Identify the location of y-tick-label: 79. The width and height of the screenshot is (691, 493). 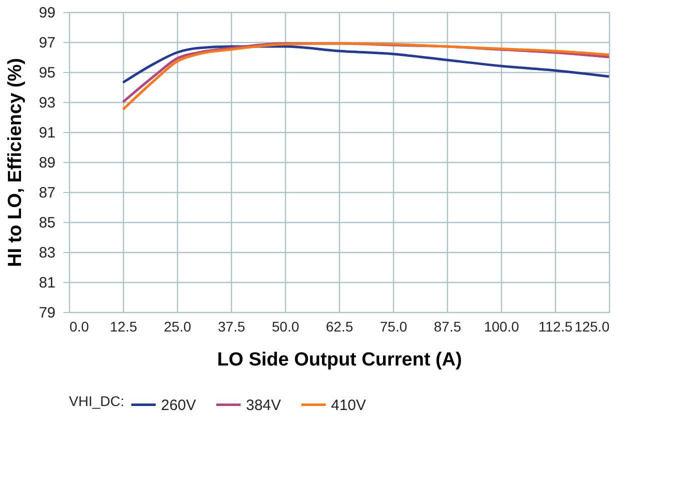
(47, 313).